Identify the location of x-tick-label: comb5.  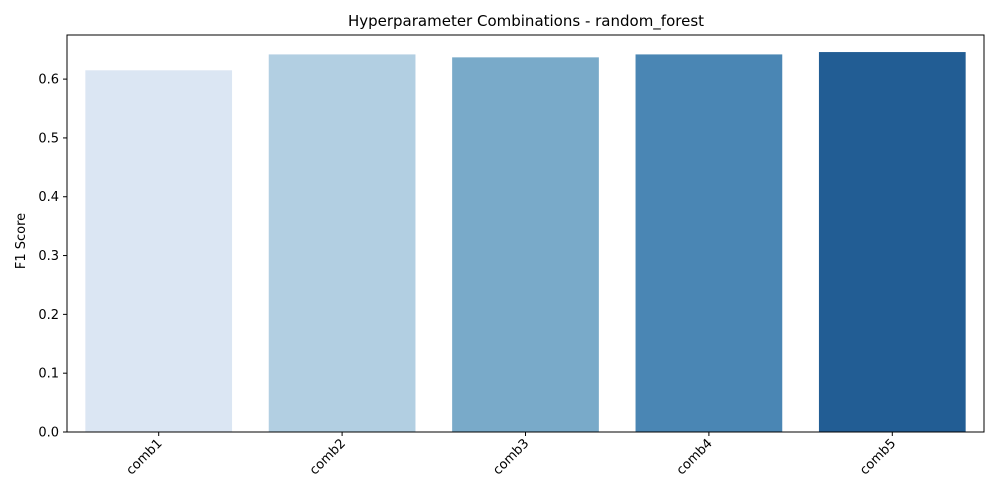
(878, 457).